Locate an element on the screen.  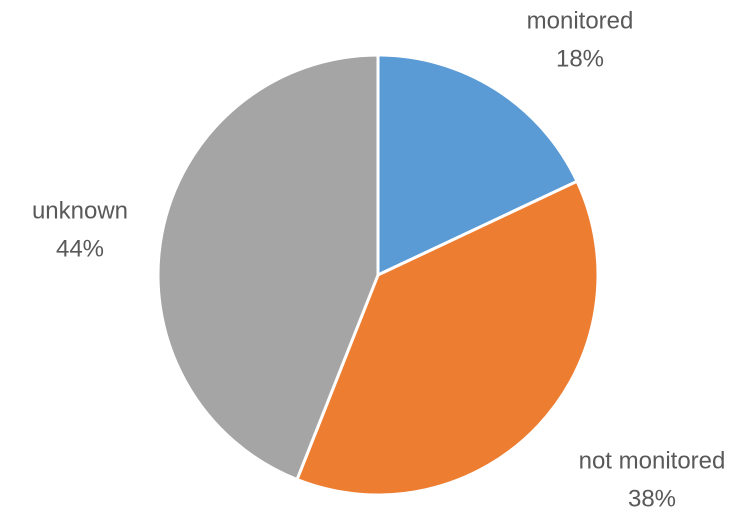
slice-value-label: 38% is located at coordinates (652, 498).